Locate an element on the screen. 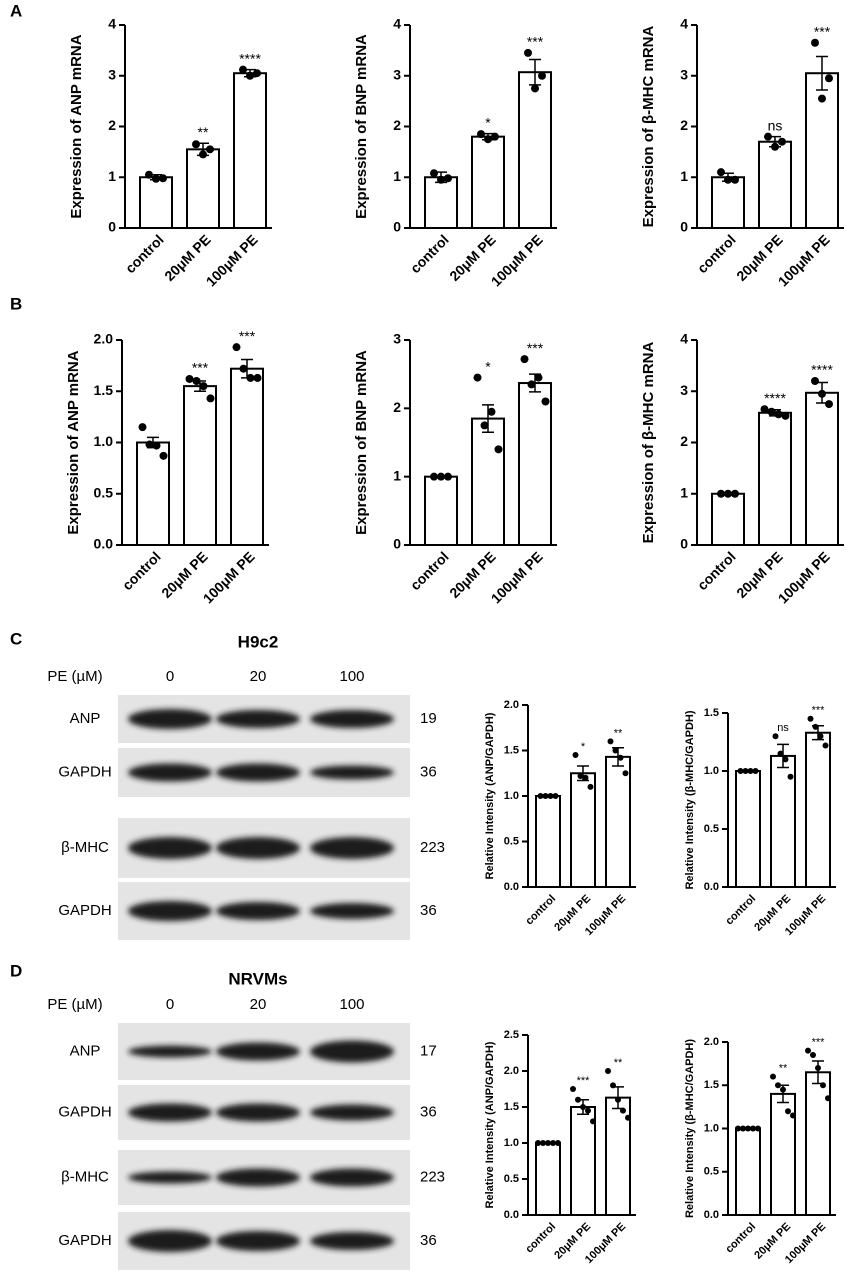 The width and height of the screenshot is (865, 1287). y-axis-label: Relative Intensity (β-MHC/GAPDH) is located at coordinates (690, 799).